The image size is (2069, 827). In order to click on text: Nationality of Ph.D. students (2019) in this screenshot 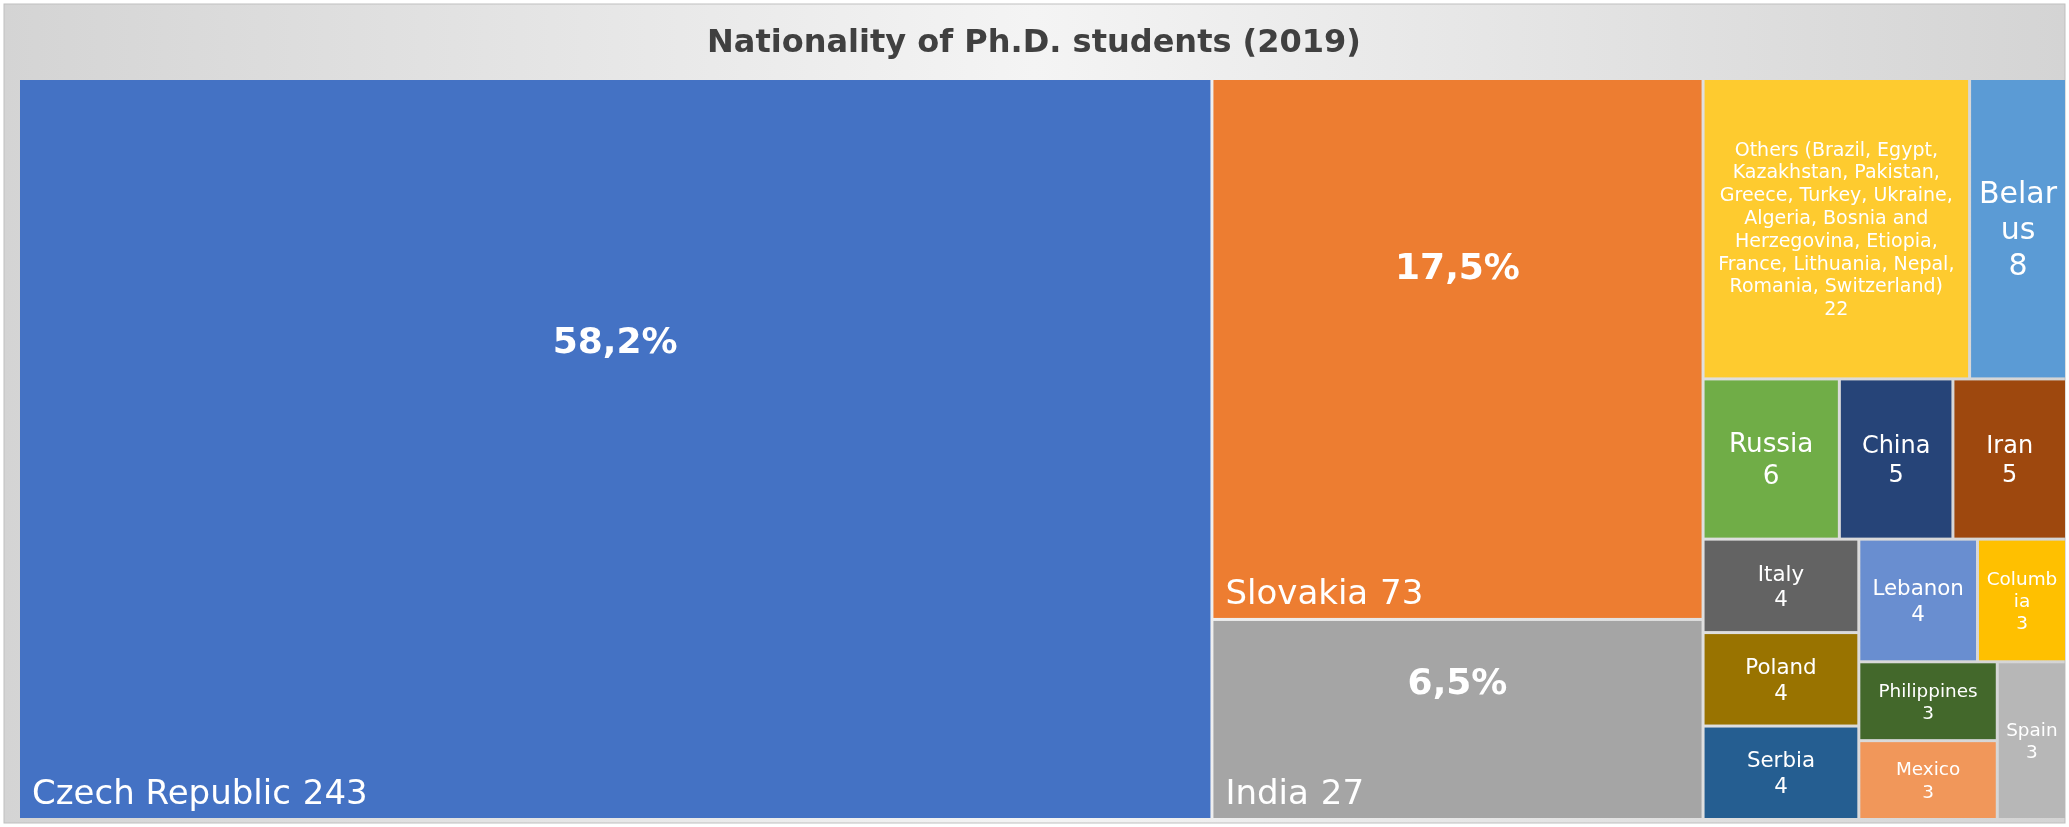, I will do `click(1034, 41)`.